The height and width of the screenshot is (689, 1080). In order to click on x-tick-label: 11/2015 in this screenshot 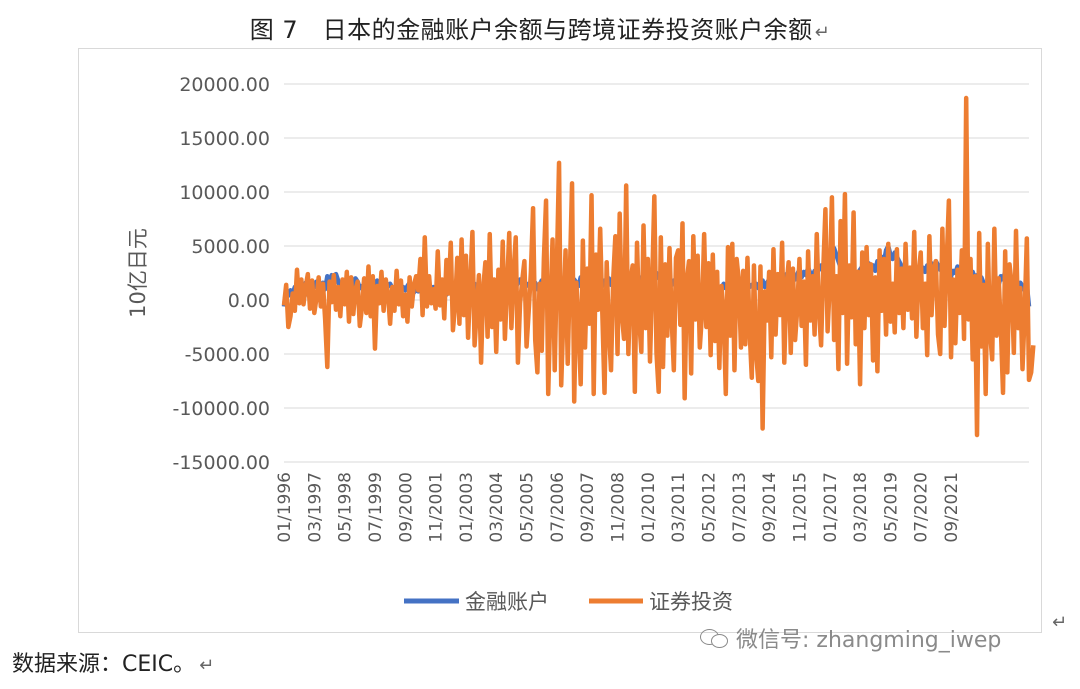, I will do `click(800, 507)`.